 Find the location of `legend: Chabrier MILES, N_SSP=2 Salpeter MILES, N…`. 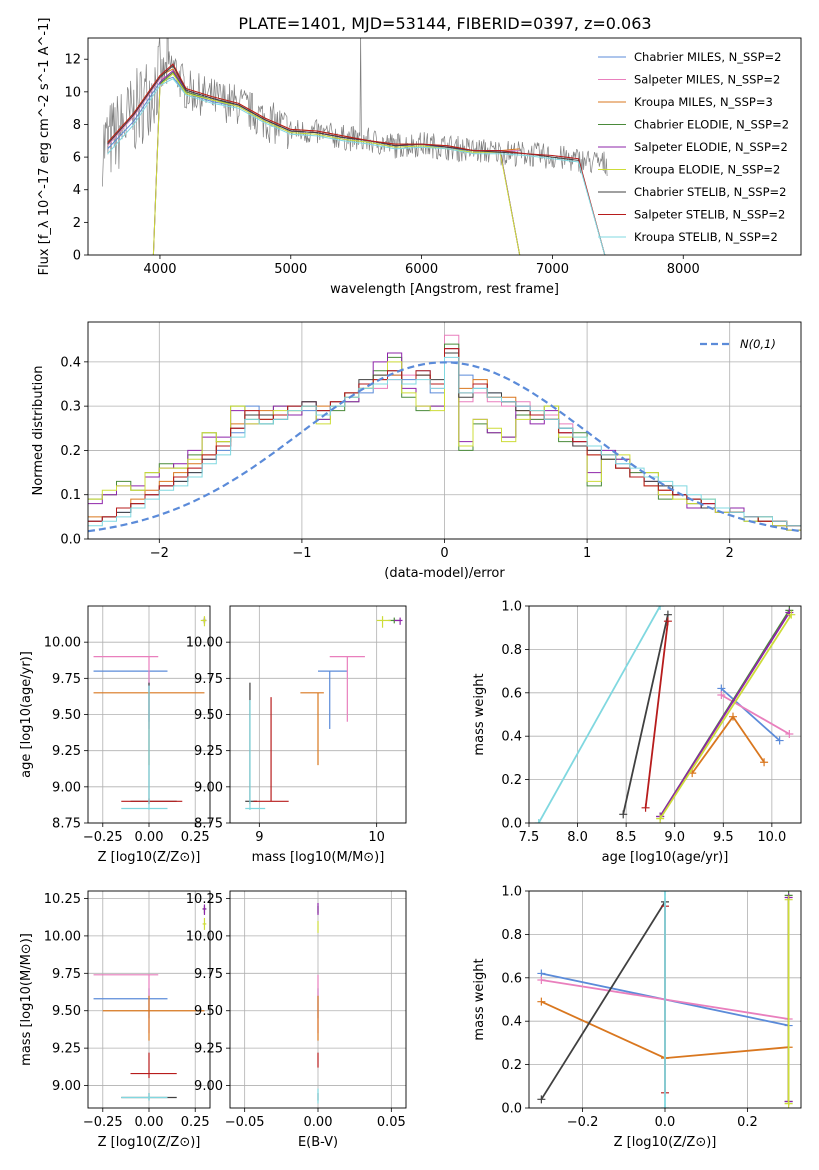

legend: Chabrier MILES, N_SSP=2 Salpeter MILES, N… is located at coordinates (693, 147).